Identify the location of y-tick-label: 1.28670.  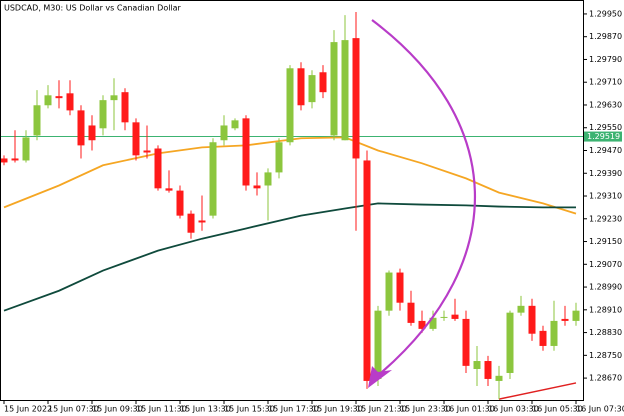
(605, 378).